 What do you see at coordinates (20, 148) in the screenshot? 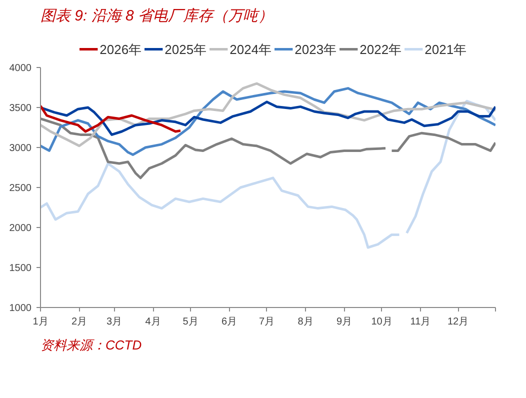
I see `y-tick-label: 3000` at bounding box center [20, 148].